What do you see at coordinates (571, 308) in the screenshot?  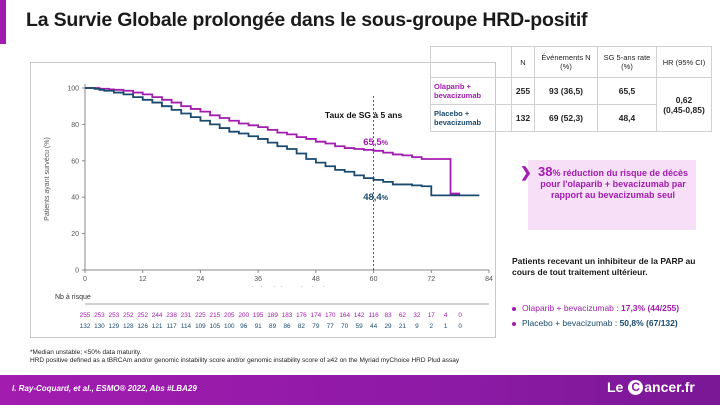 I see `bullet-olaparib-label: Olaparib + bevacizumab :` at bounding box center [571, 308].